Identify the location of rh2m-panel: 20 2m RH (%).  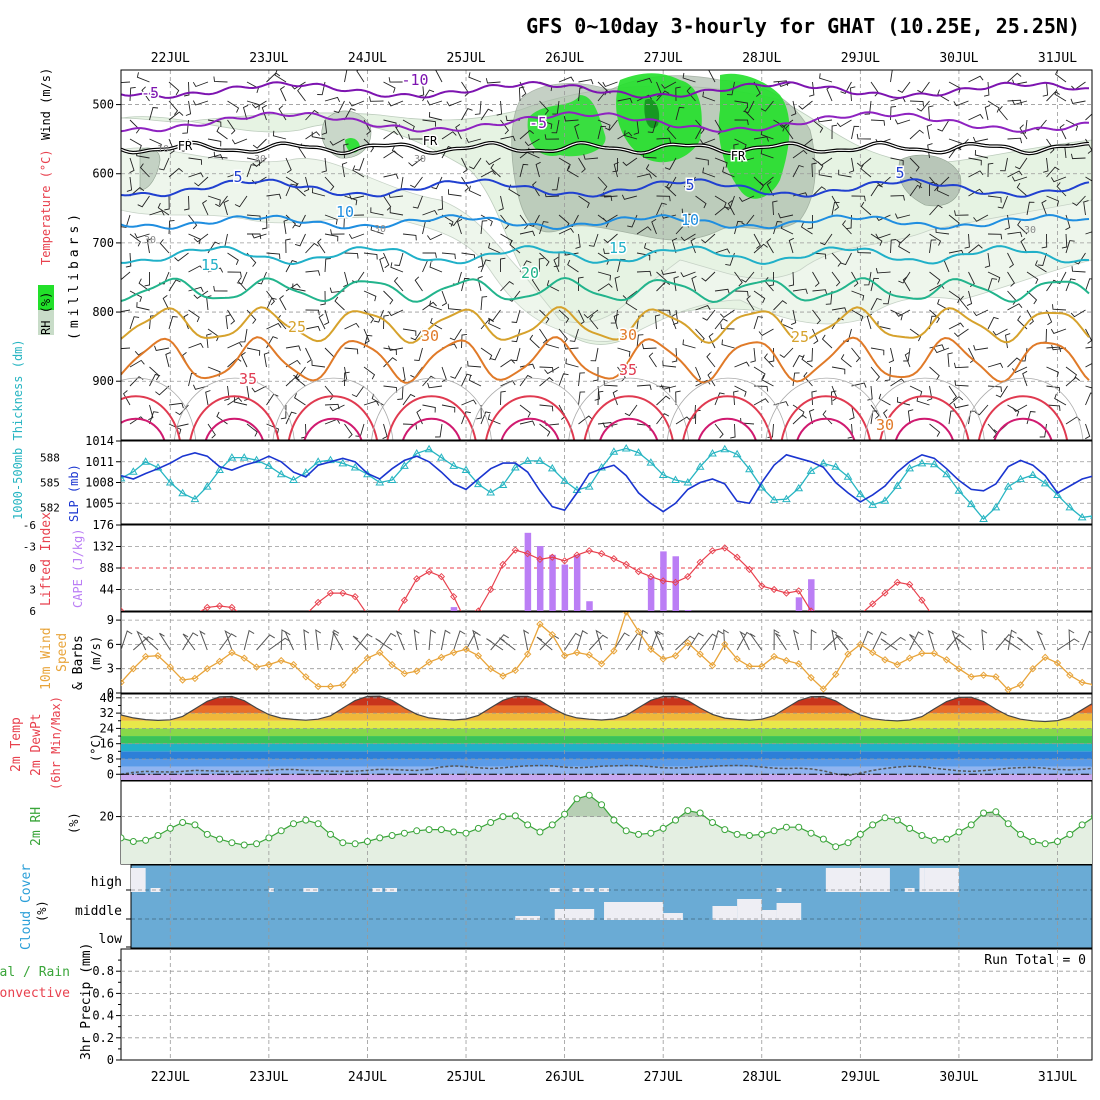
(561, 822).